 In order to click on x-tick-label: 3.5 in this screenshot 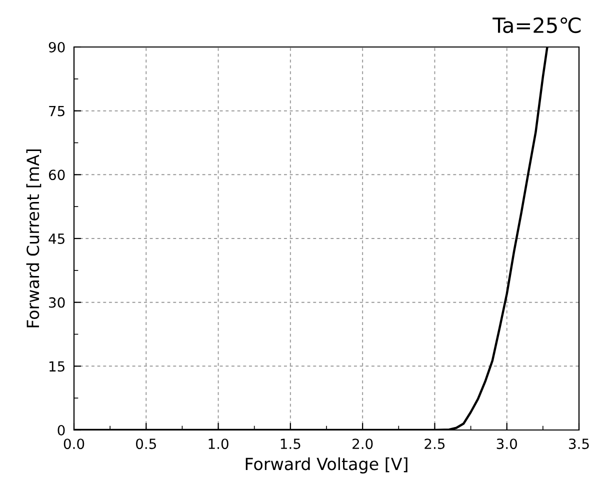, I will do `click(579, 444)`.